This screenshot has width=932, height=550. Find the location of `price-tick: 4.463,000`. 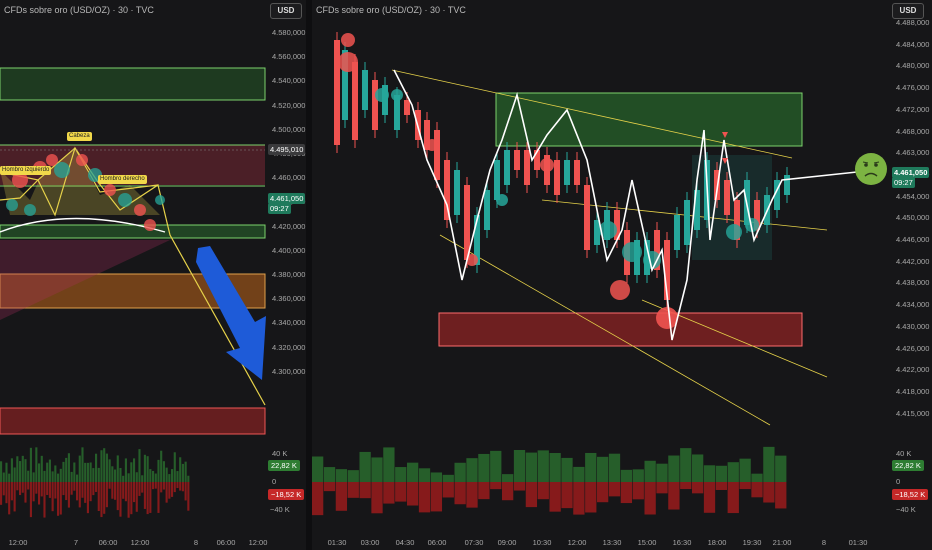

price-tick: 4.463,000 is located at coordinates (913, 153).